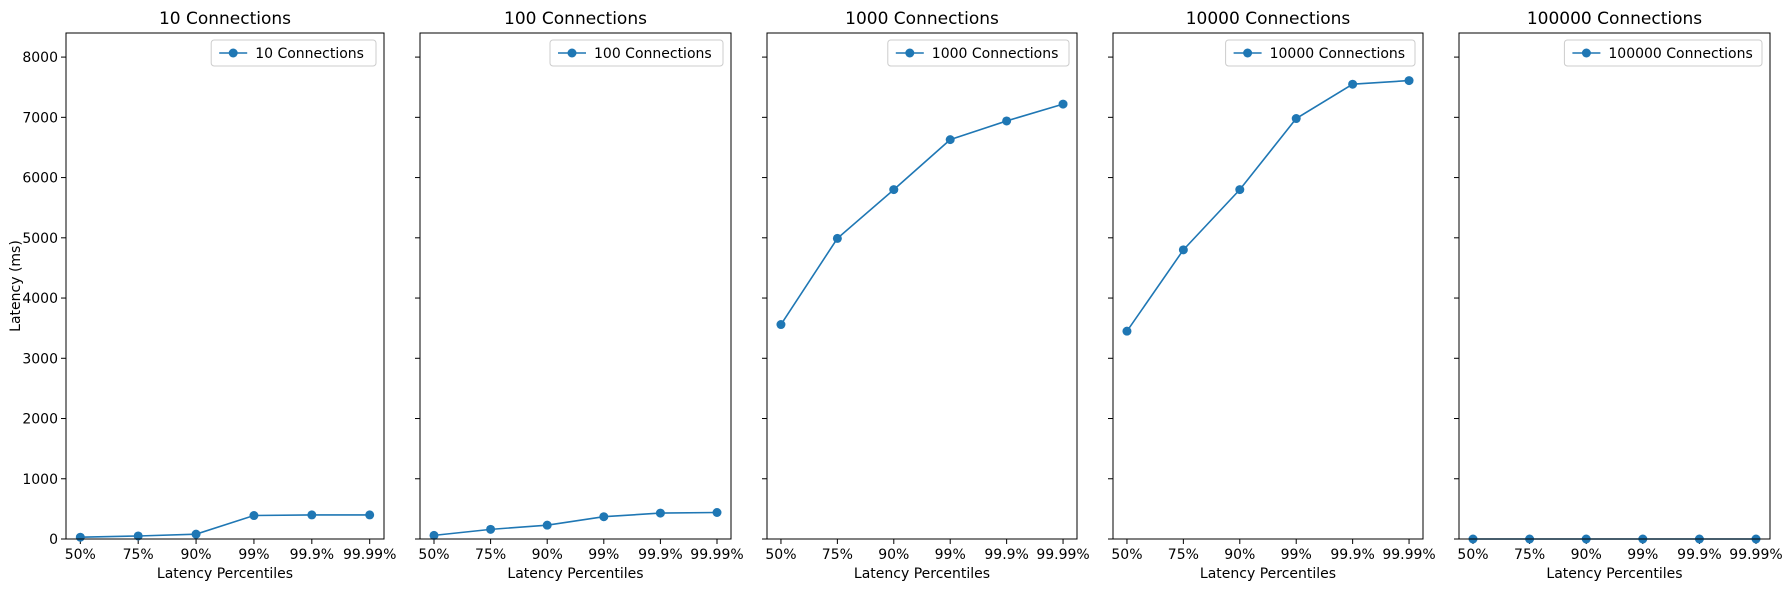 The width and height of the screenshot is (1786, 590). Describe the element at coordinates (40, 118) in the screenshot. I see `y-tick-label: 7000` at that location.